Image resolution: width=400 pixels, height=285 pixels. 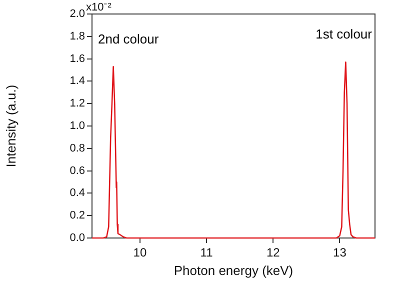 What do you see at coordinates (344, 34) in the screenshot?
I see `annotation: 1st colour` at bounding box center [344, 34].